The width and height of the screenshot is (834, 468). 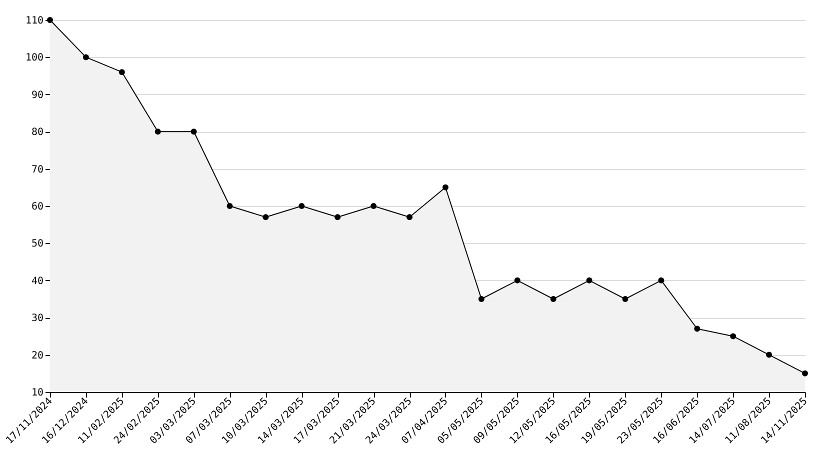 I want to click on y-tick-label: 30, so click(x=37, y=318).